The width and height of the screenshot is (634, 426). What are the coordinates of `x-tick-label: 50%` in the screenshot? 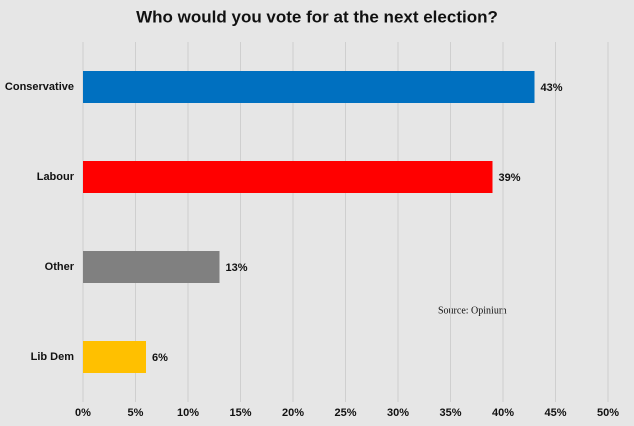 It's located at (608, 413).